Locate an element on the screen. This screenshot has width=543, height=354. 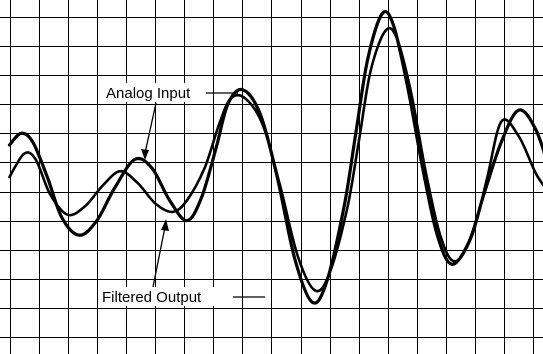
analog-input-label: Analog Input is located at coordinates (148, 93).